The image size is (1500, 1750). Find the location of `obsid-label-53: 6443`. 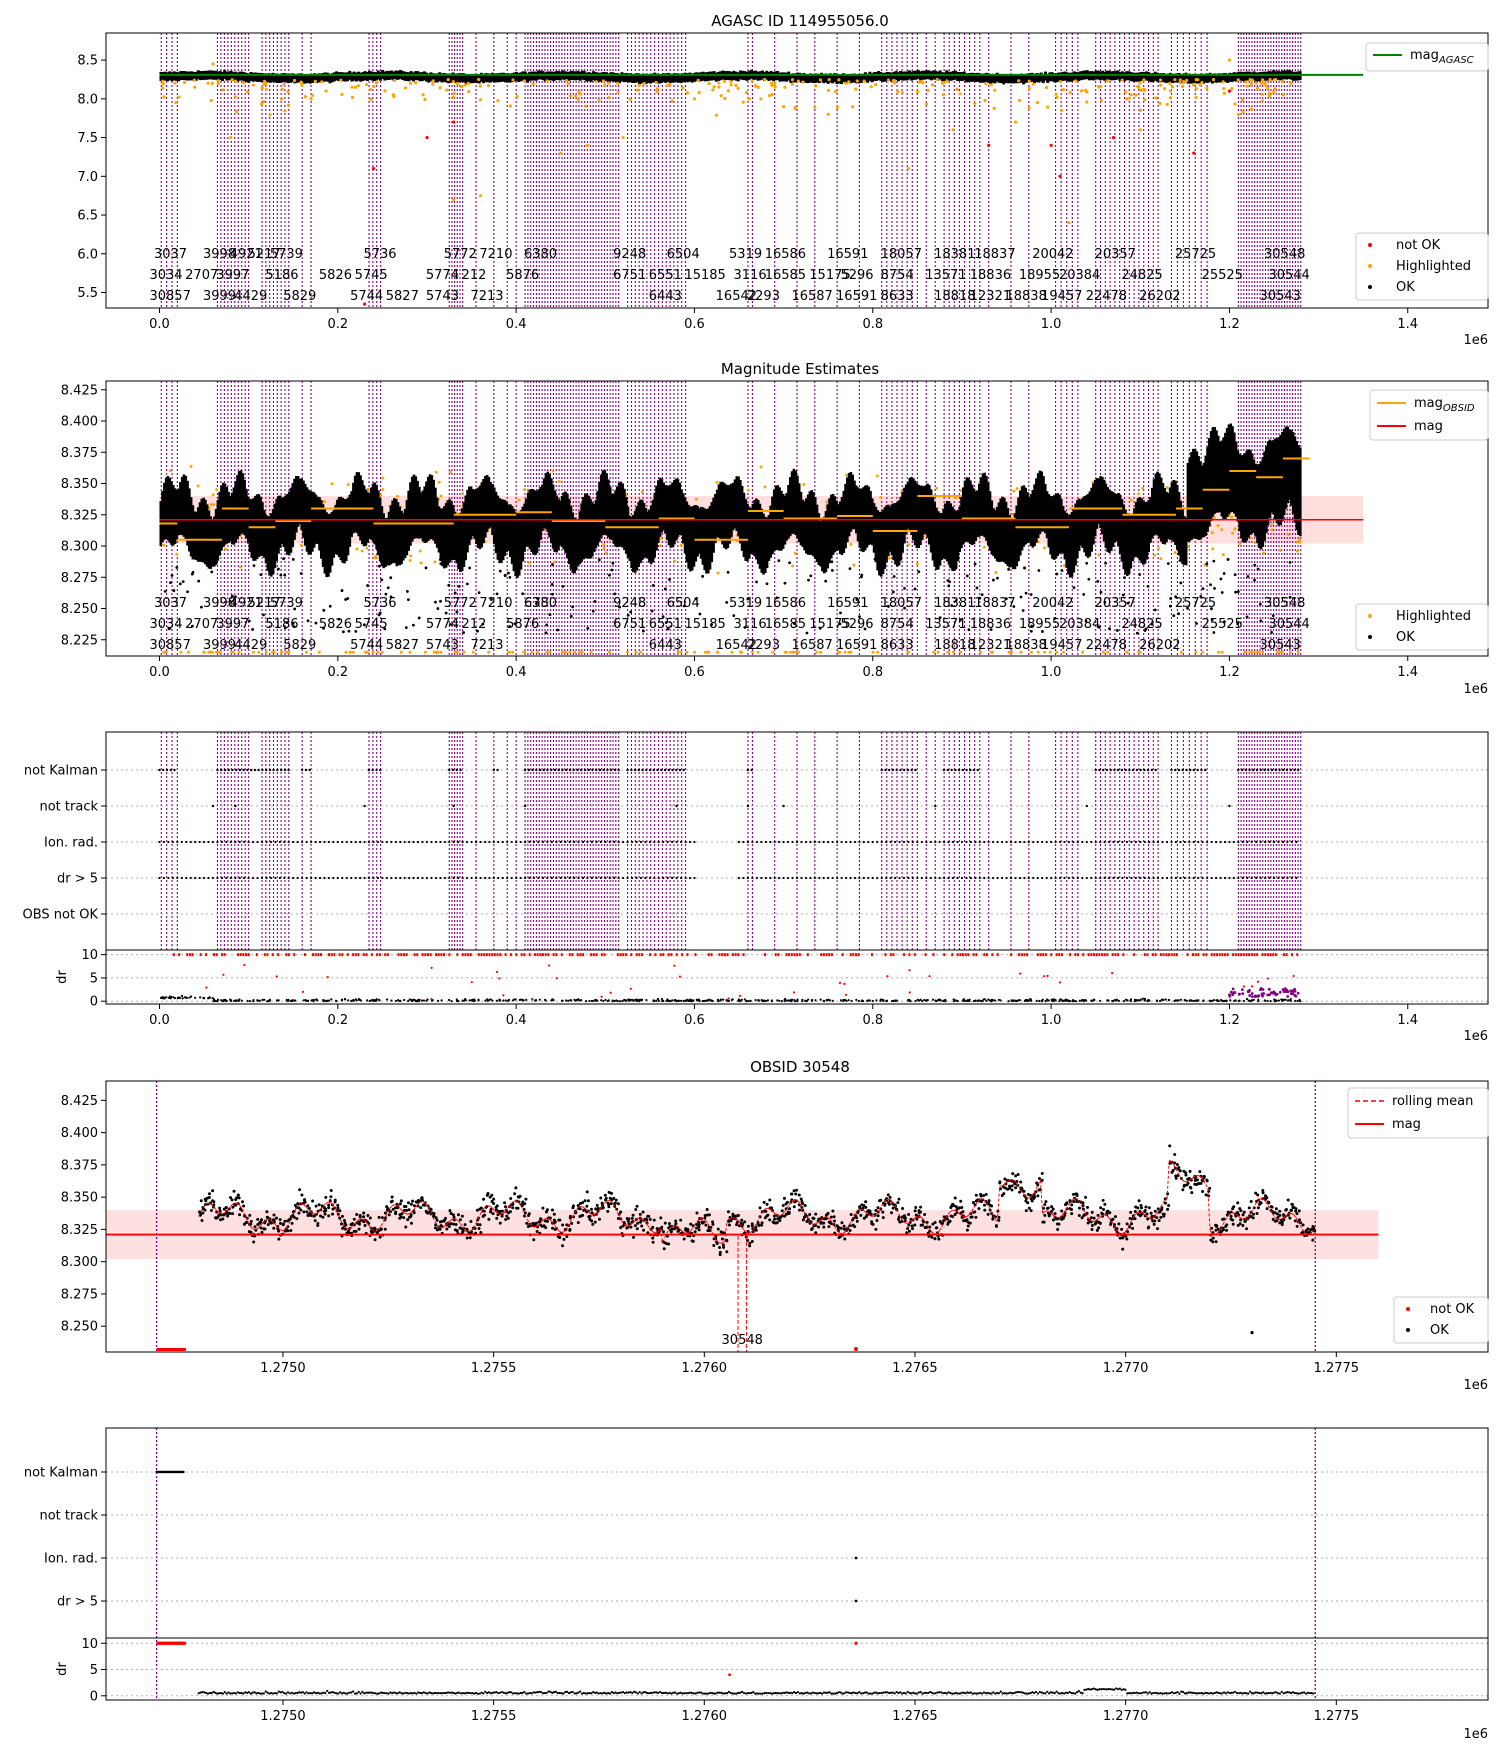

obsid-label-53: 6443 is located at coordinates (665, 296).